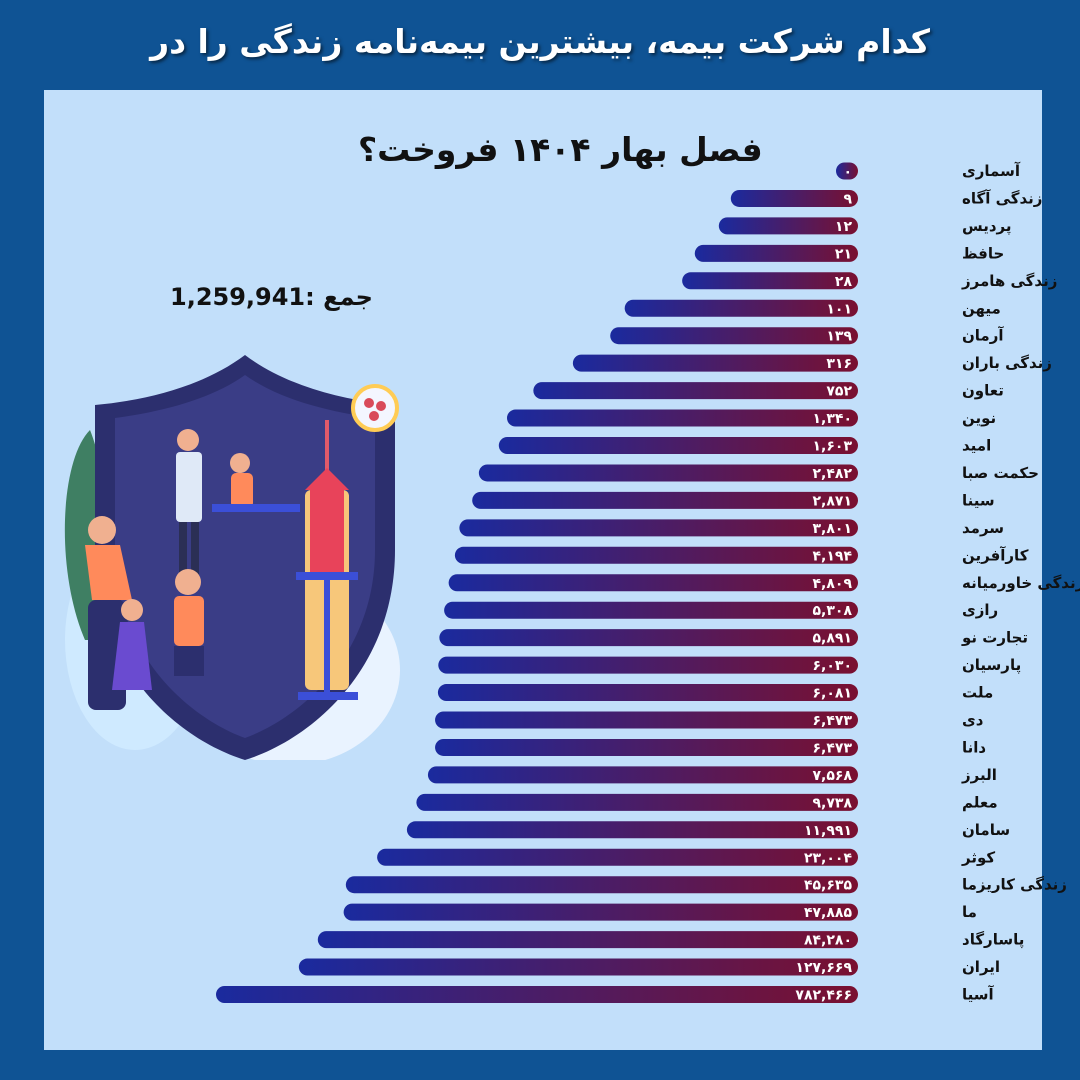 The height and width of the screenshot is (1080, 1080). Describe the element at coordinates (979, 418) in the screenshot. I see `category-label: نوین` at that location.